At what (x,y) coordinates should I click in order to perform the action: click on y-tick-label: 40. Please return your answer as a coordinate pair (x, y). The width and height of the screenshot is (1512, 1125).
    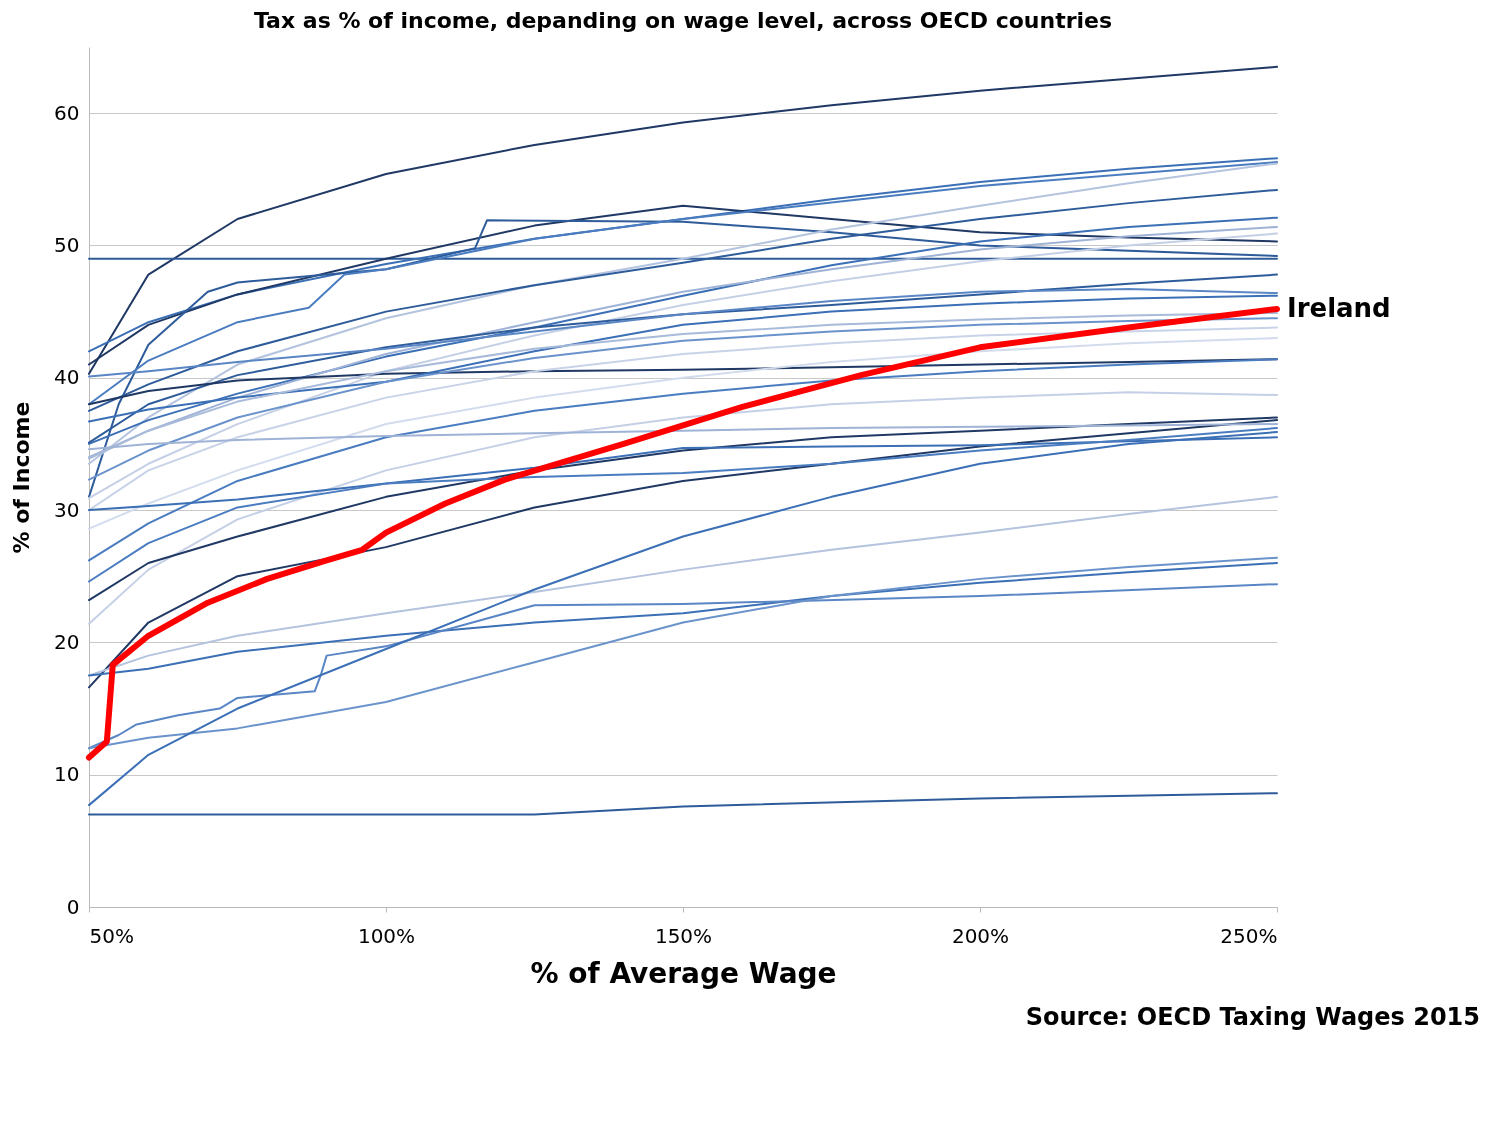
    Looking at the image, I should click on (67, 377).